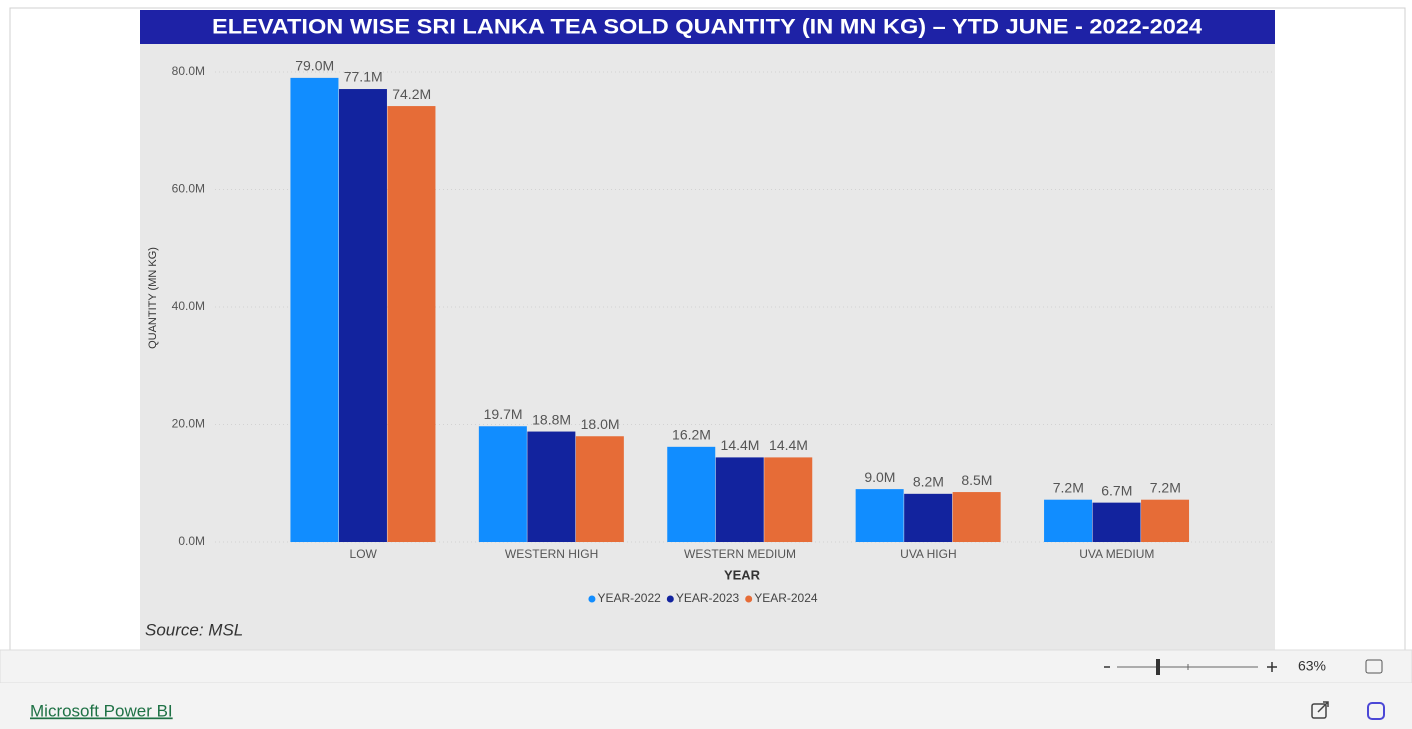 The height and width of the screenshot is (729, 1412). I want to click on y-tick-label: 40.0M, so click(188, 306).